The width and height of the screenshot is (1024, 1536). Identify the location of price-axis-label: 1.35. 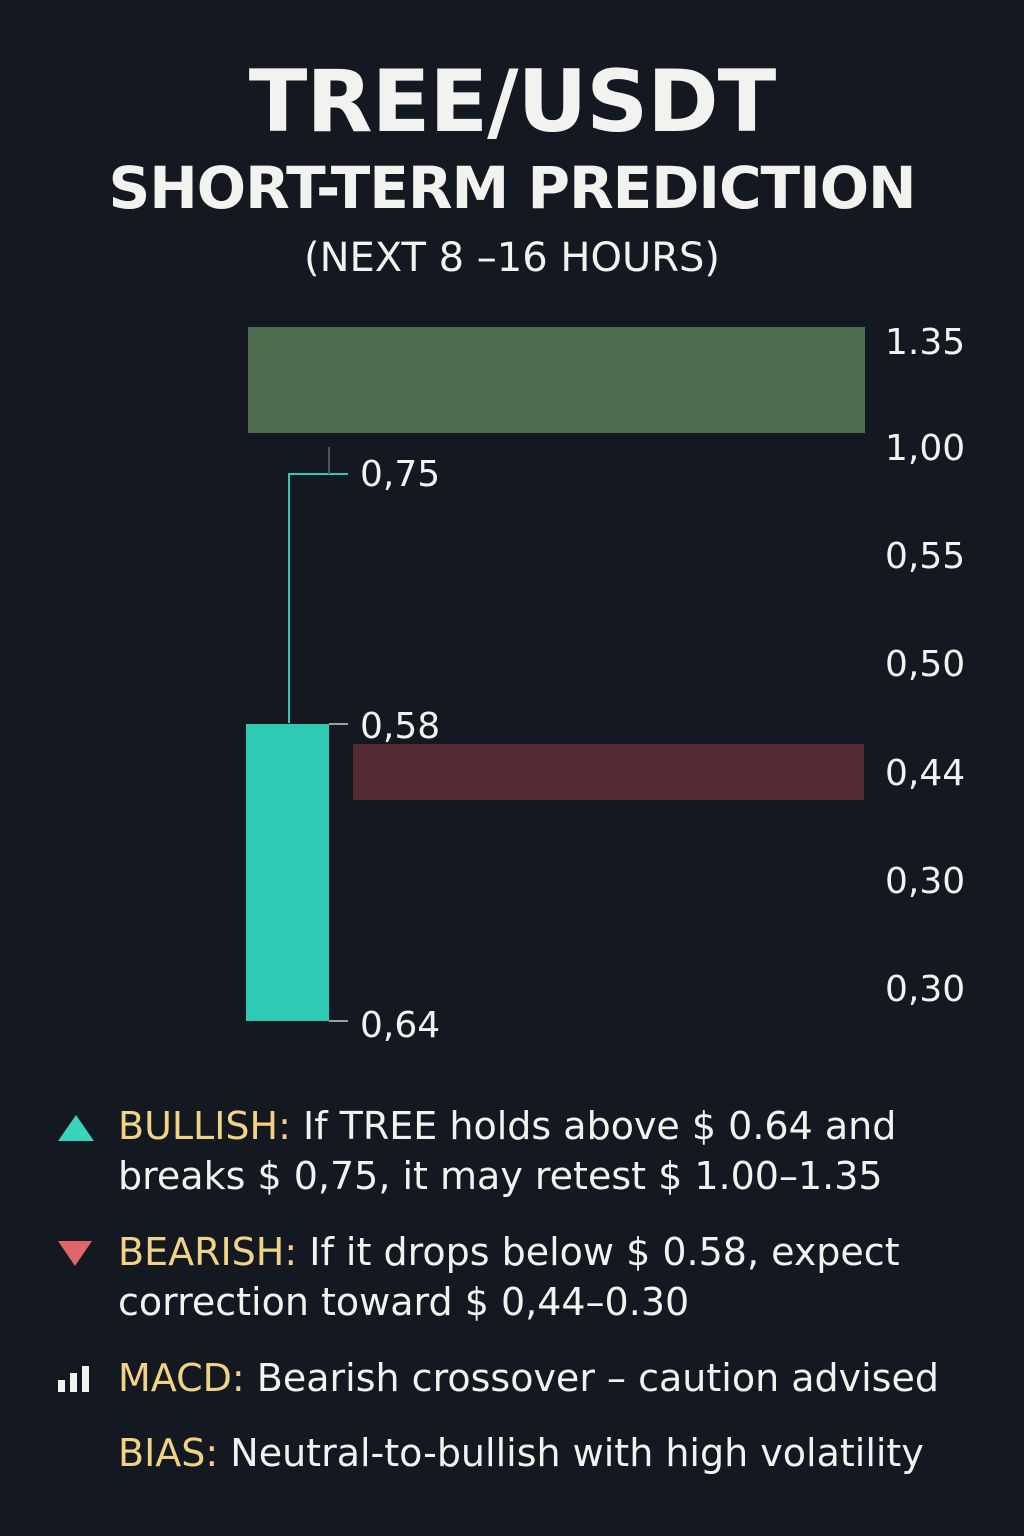
(925, 342).